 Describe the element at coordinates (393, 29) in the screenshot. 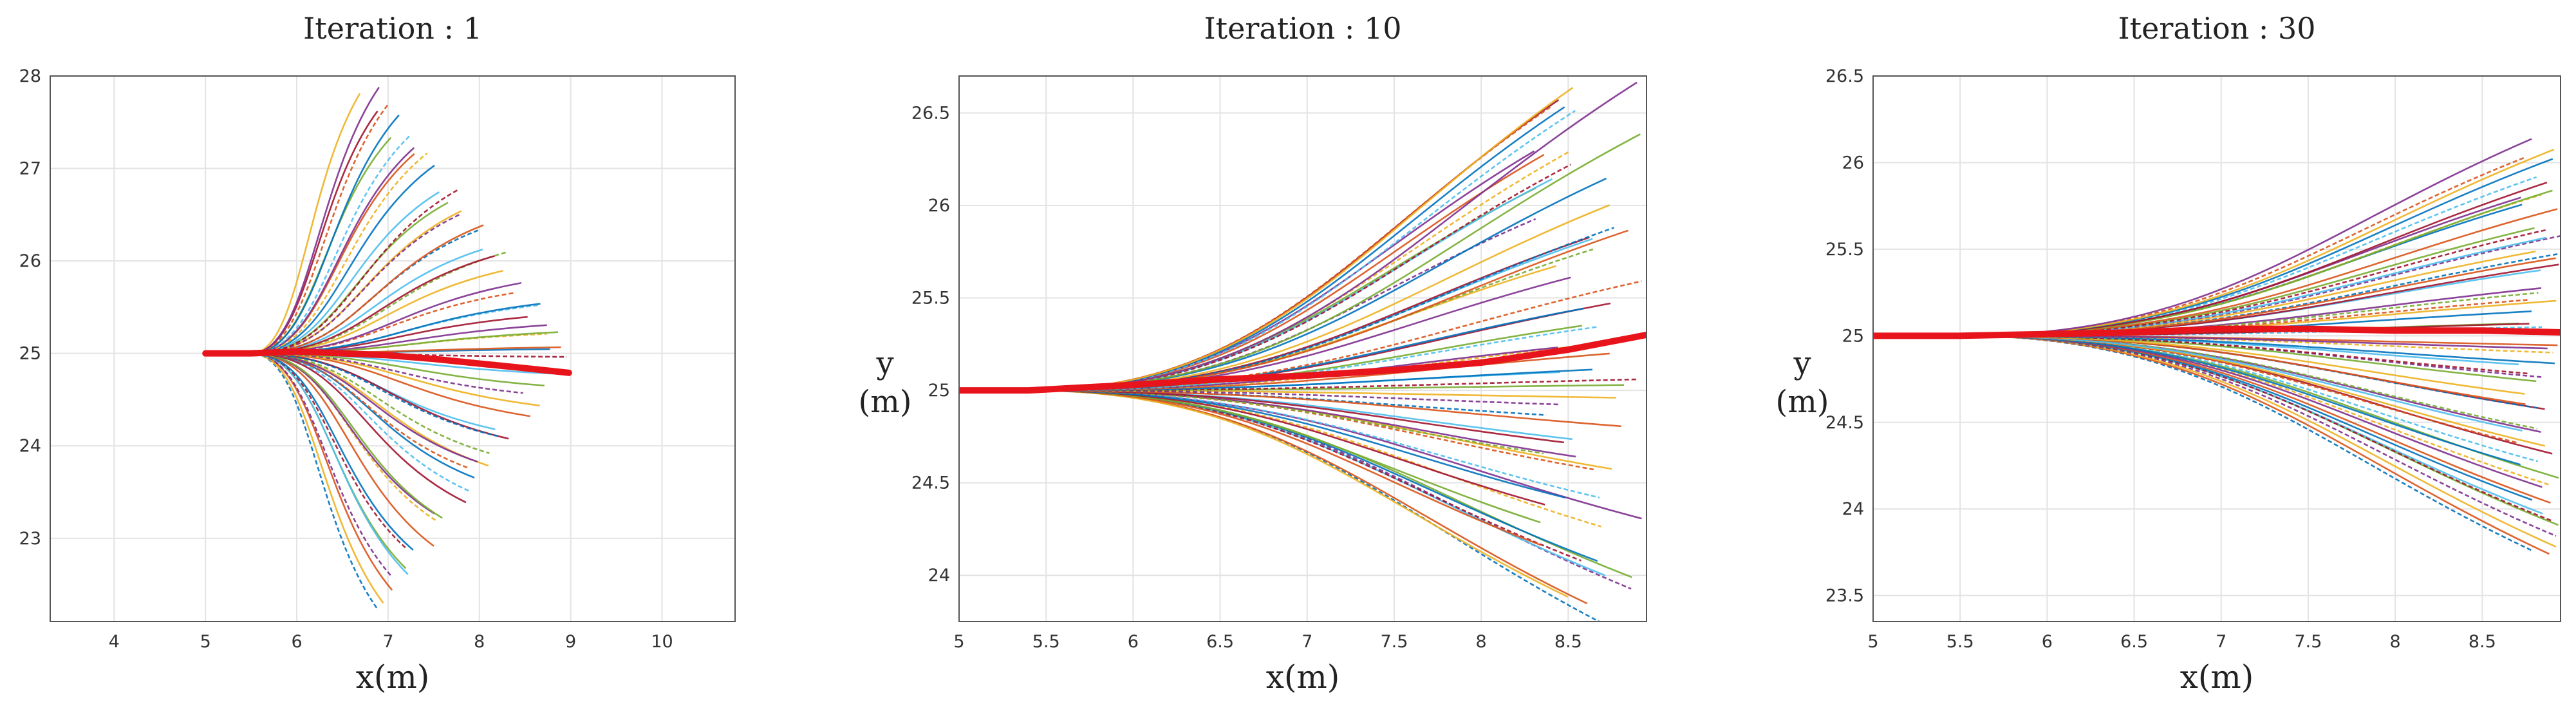

I see `panel-title: Iteration : 1` at that location.